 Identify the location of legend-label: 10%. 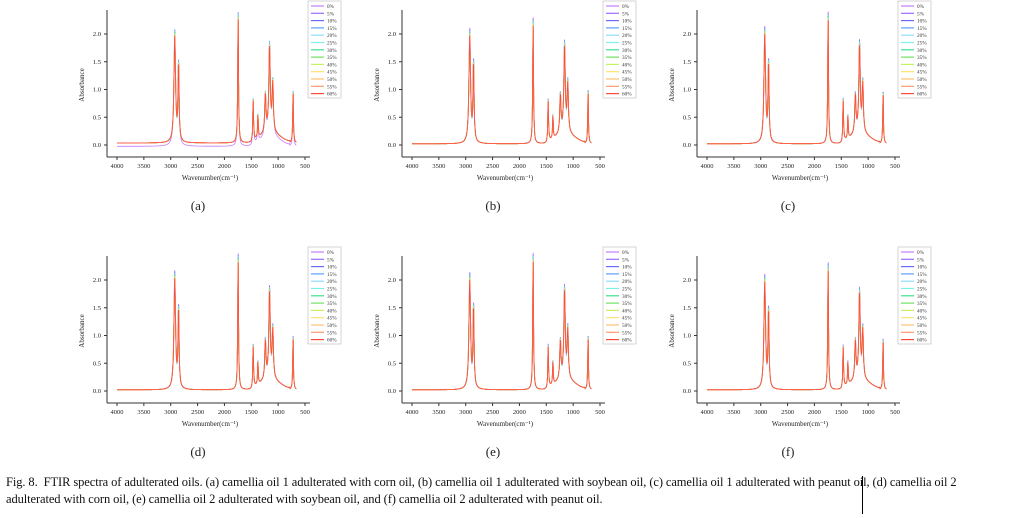
(627, 22).